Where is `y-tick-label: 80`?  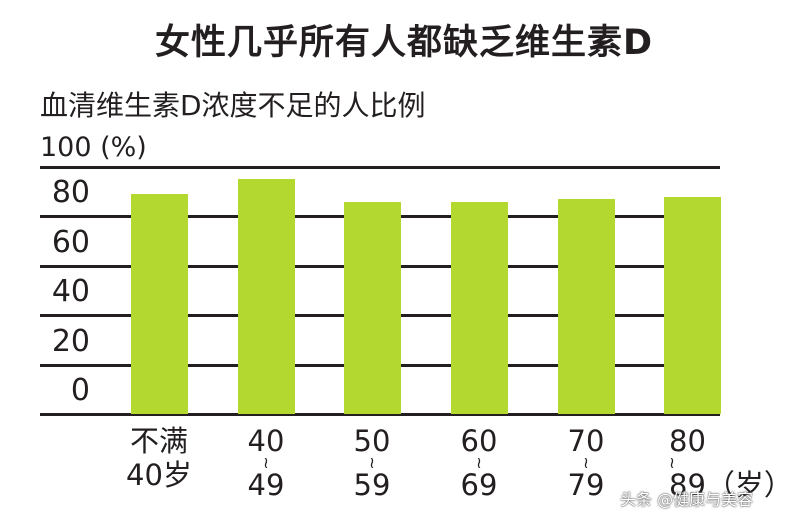
y-tick-label: 80 is located at coordinates (70, 193).